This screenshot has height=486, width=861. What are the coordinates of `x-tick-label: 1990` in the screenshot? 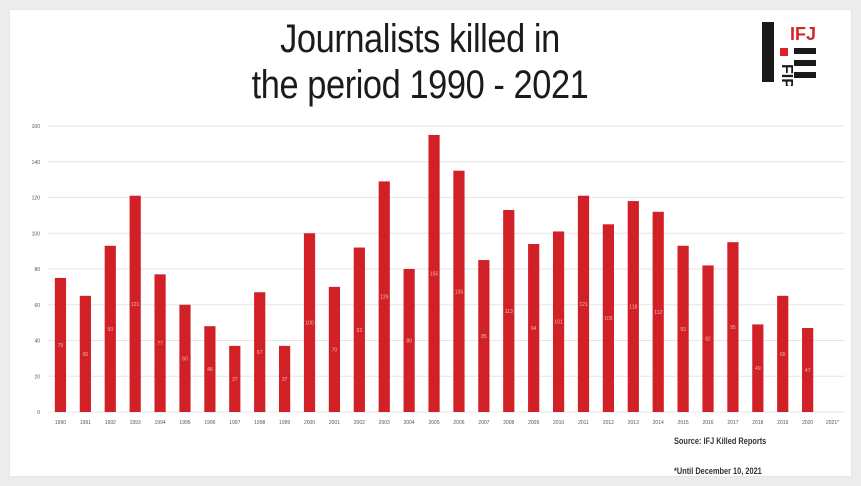 It's located at (60, 423).